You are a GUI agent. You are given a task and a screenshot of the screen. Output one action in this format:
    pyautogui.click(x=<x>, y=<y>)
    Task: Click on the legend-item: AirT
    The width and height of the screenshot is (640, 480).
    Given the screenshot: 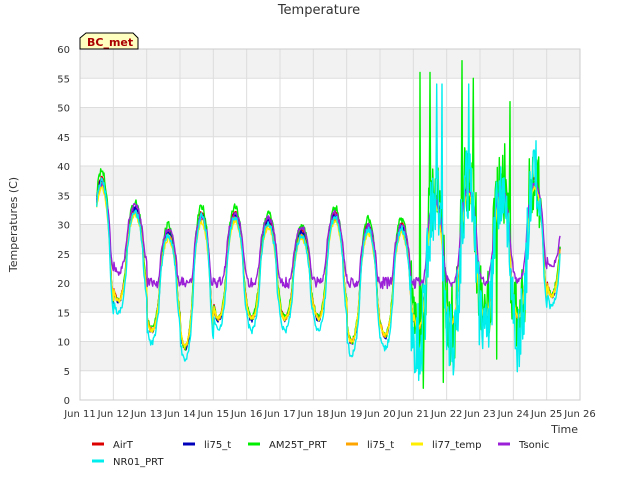 What is the action you would take?
    pyautogui.click(x=113, y=445)
    